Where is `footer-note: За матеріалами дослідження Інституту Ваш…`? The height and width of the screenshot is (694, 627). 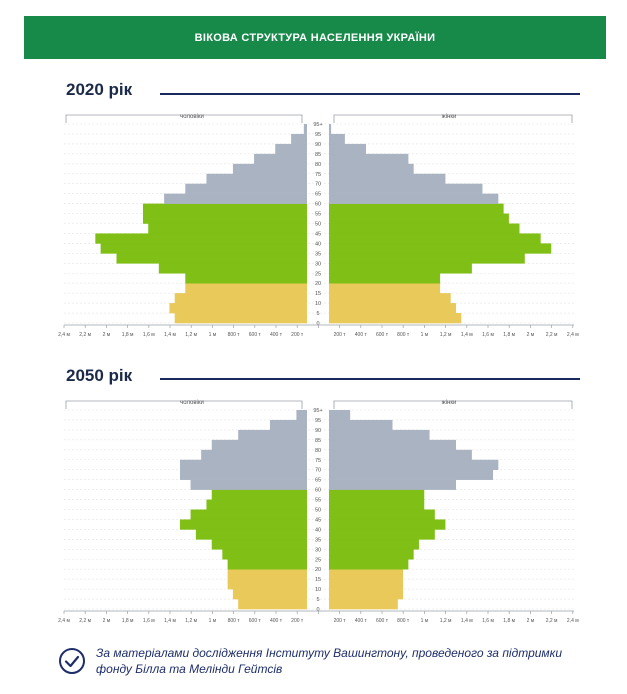
footer-note: За матеріалами дослідження Інституту Ваш… is located at coordinates (328, 661).